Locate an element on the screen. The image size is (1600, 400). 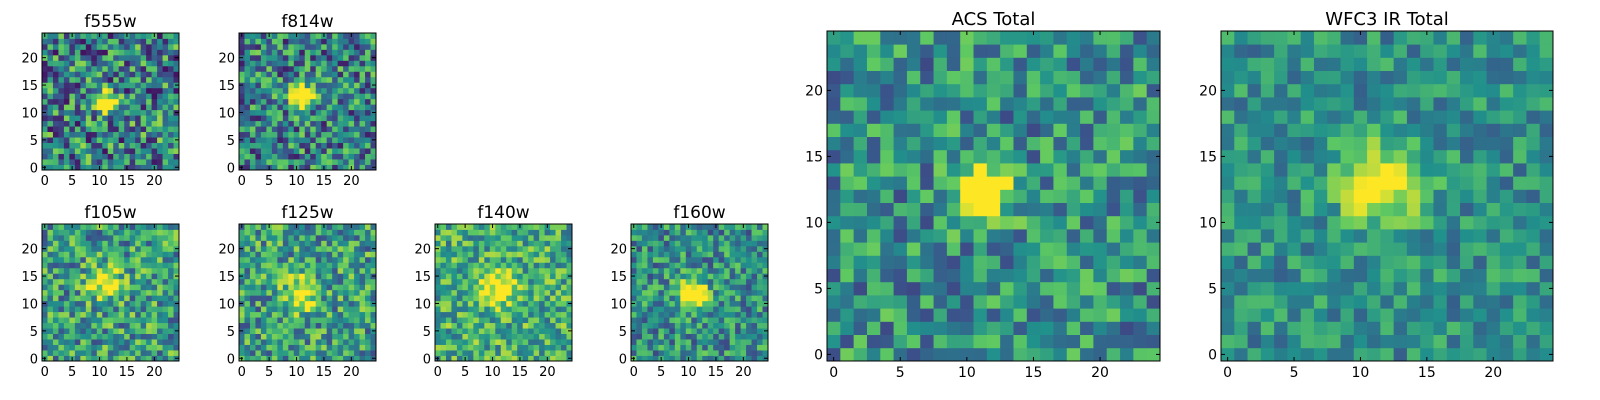
chart-title: f125w is located at coordinates (307, 213).